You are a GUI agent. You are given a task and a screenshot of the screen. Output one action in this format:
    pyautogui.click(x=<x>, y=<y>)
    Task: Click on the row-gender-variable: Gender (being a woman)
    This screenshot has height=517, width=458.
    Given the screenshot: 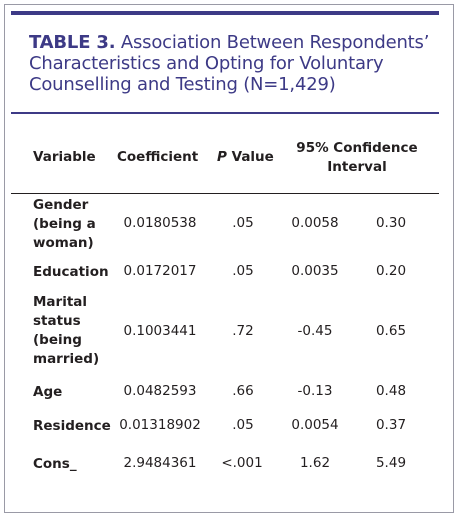 What is the action you would take?
    pyautogui.click(x=64, y=224)
    